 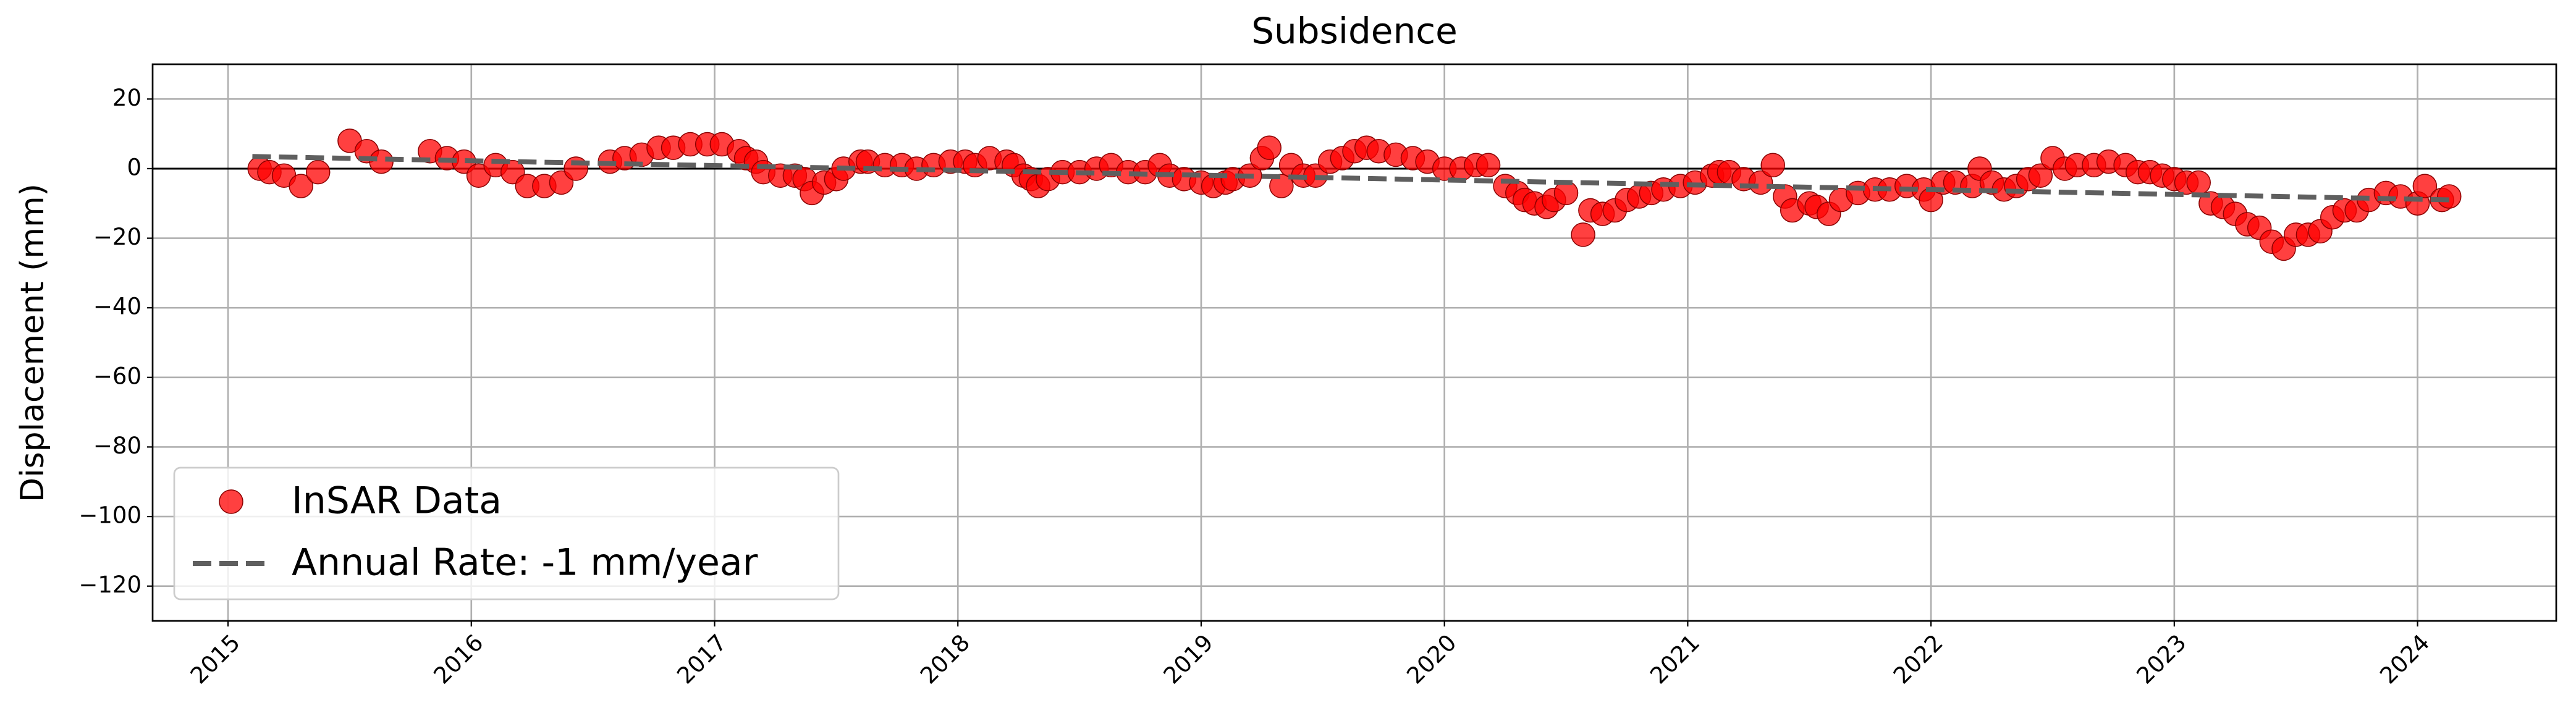 What do you see at coordinates (109, 584) in the screenshot?
I see `y-tick-label: −120` at bounding box center [109, 584].